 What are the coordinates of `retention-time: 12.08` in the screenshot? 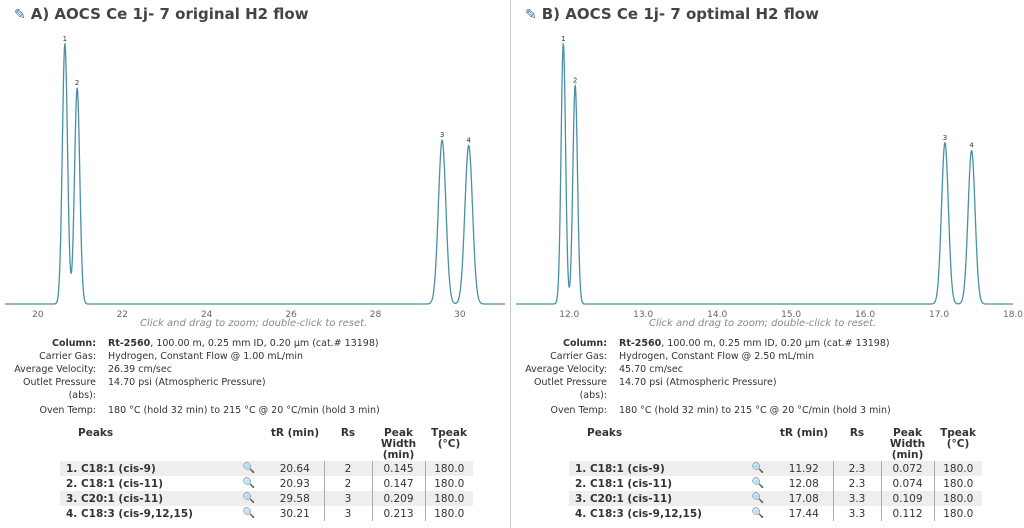 It's located at (804, 483).